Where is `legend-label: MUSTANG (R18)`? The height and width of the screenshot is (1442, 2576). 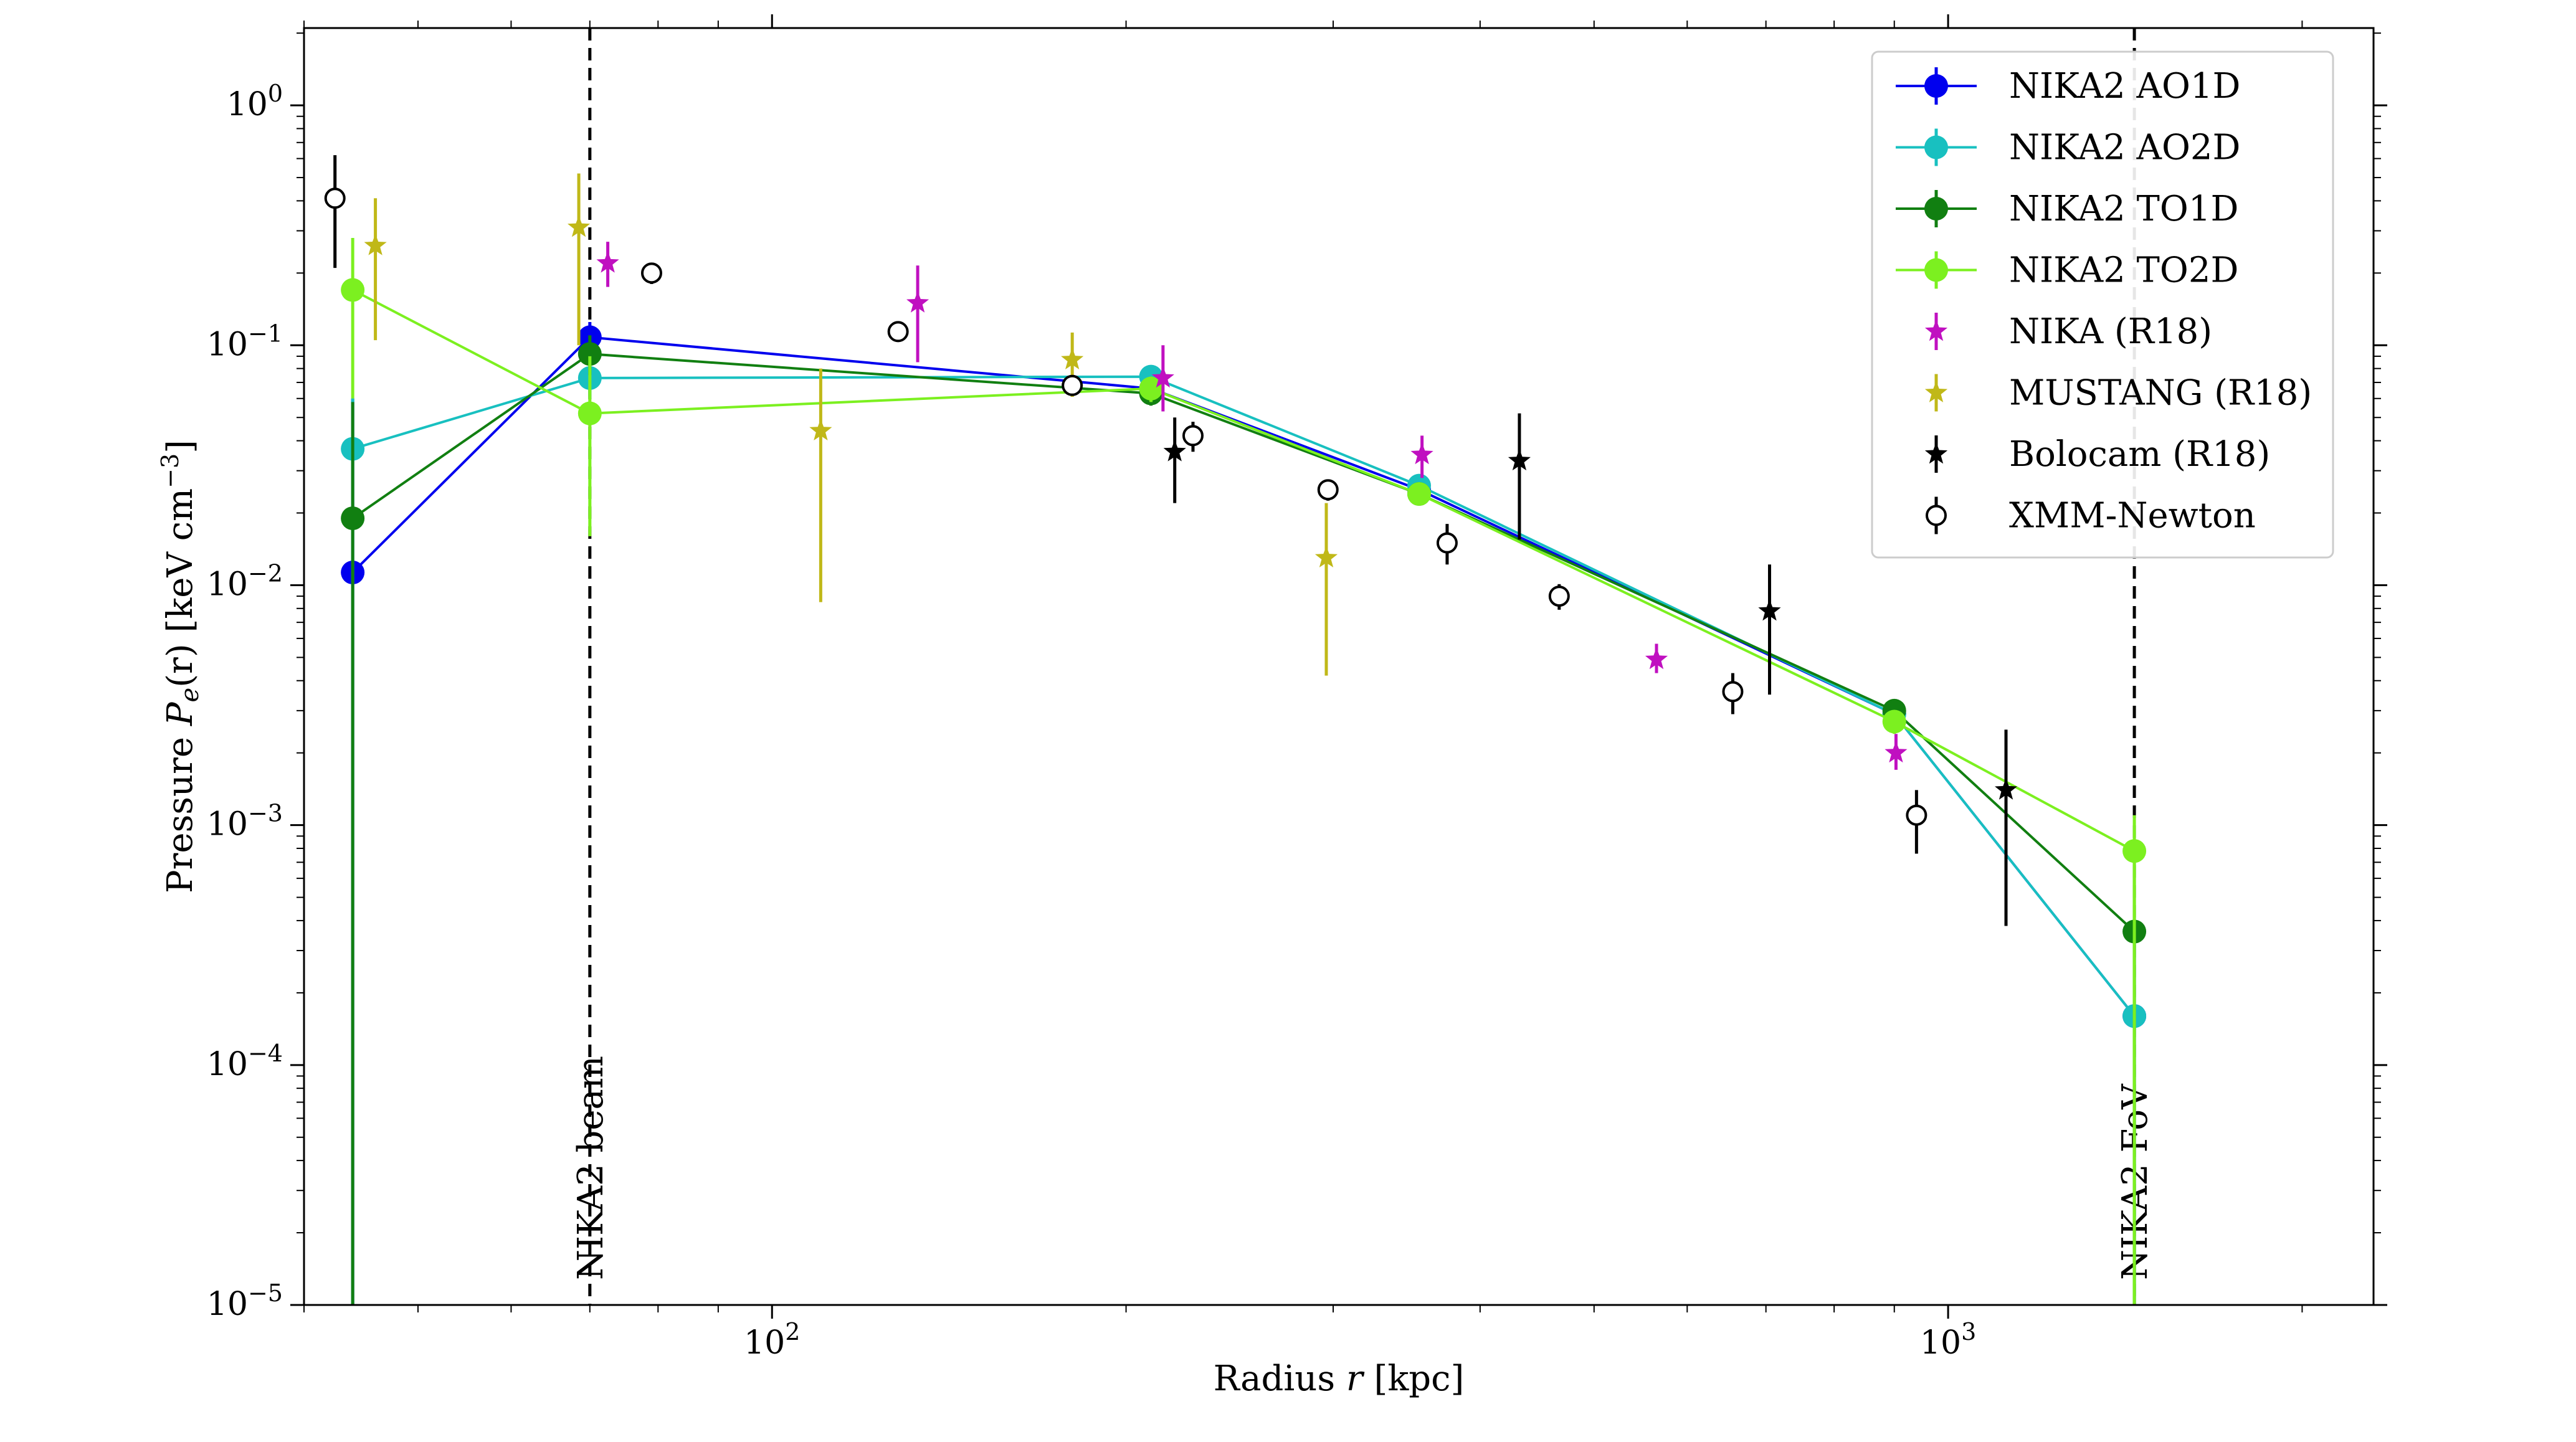
legend-label: MUSTANG (R18) is located at coordinates (2160, 393).